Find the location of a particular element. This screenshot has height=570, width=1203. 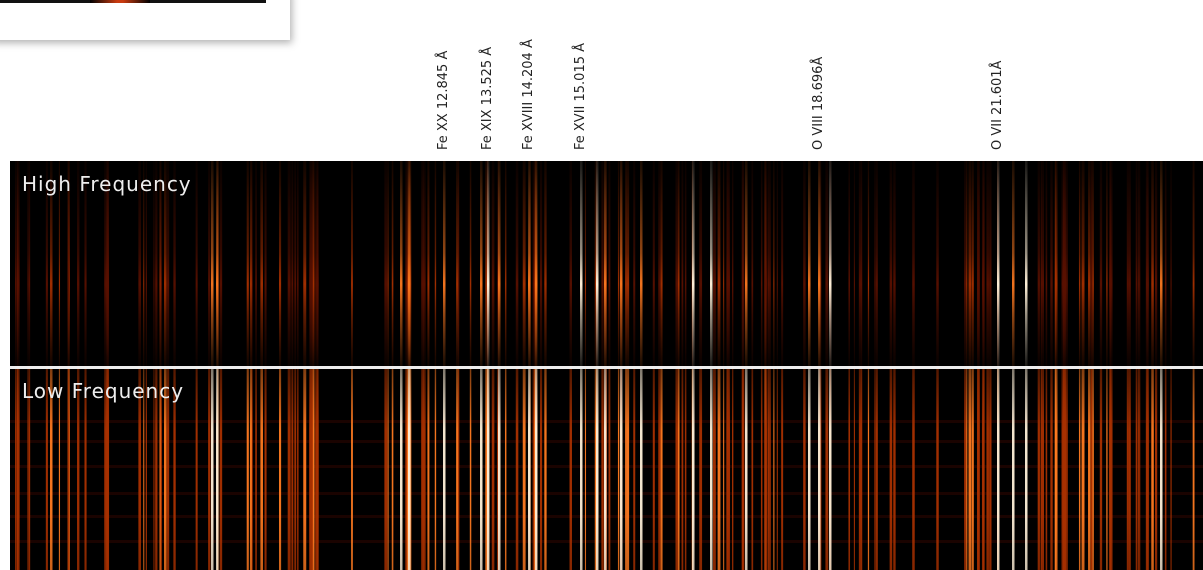

panel-divider is located at coordinates (606, 367).